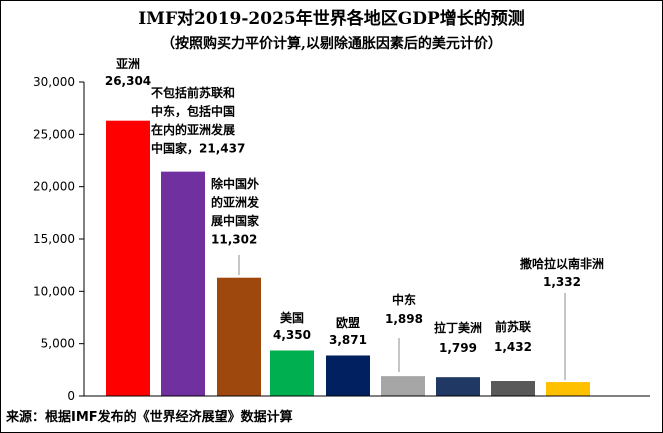  Describe the element at coordinates (292, 335) in the screenshot. I see `data-label-4: 4,350` at that location.